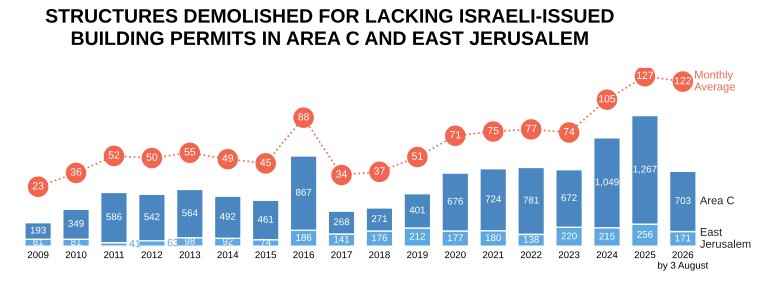 This screenshot has width=767, height=283. I want to click on data-label: 51, so click(417, 156).